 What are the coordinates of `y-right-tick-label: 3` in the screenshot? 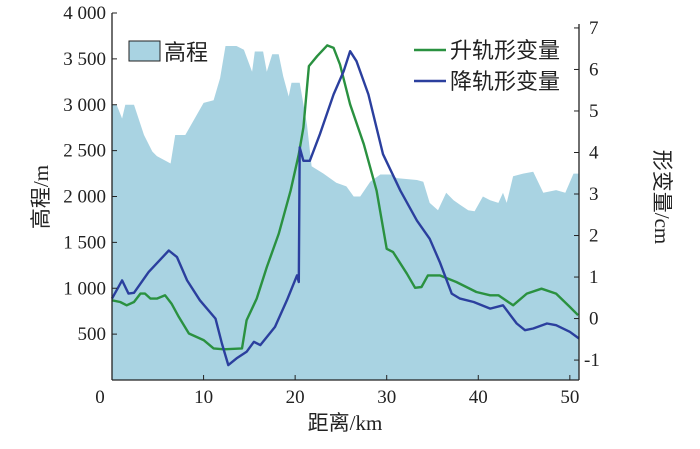 It's located at (594, 194).